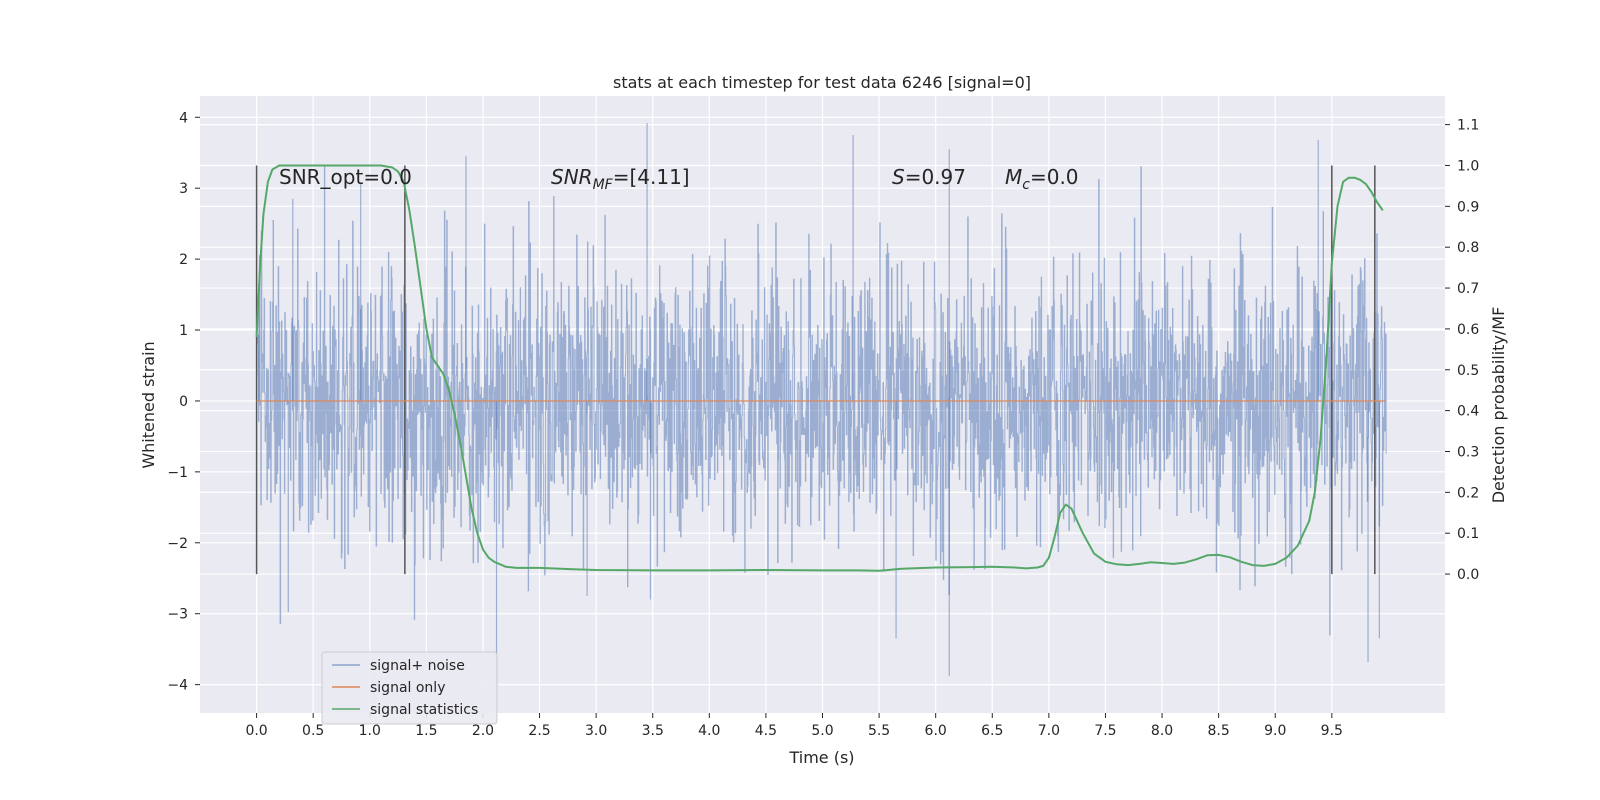 This screenshot has width=1600, height=800. Describe the element at coordinates (483, 731) in the screenshot. I see `x-tick-label: 2.0` at that location.